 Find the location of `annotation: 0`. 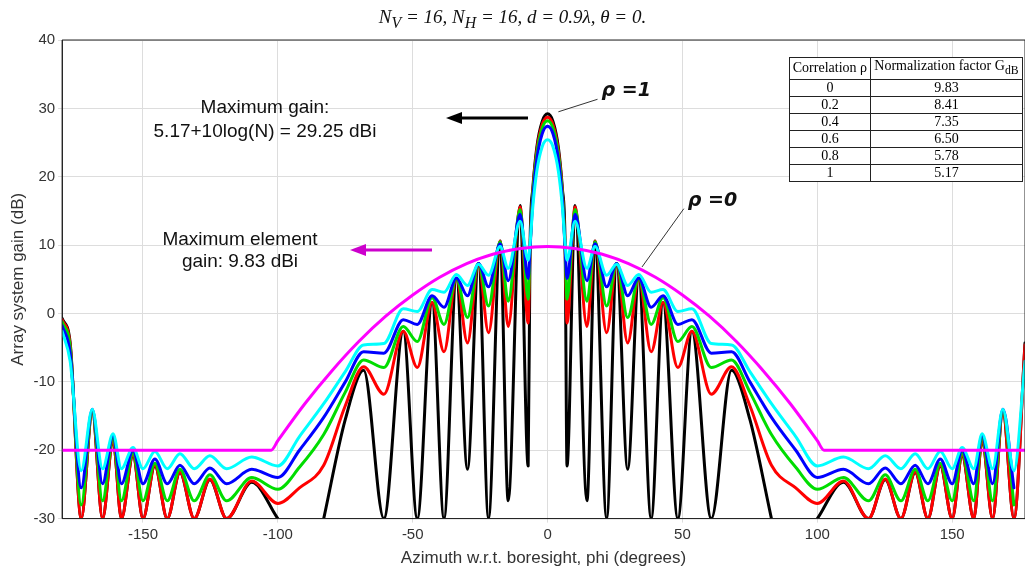

annotation: 0 is located at coordinates (830, 88).